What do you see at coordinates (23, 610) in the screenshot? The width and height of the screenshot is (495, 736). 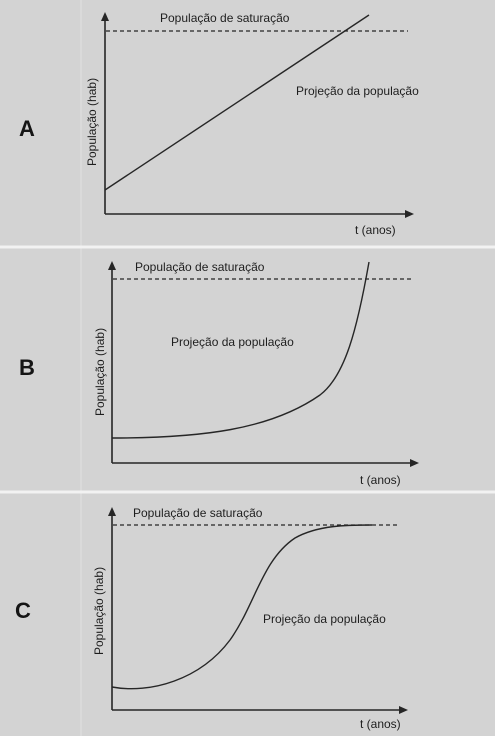 I see `panel-letter: C` at bounding box center [23, 610].